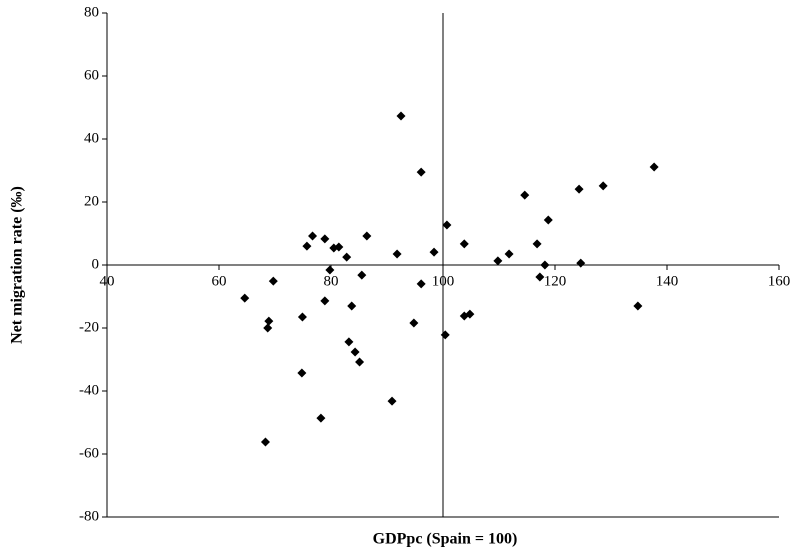 The height and width of the screenshot is (554, 793). I want to click on x-tick-label: 100, so click(443, 281).